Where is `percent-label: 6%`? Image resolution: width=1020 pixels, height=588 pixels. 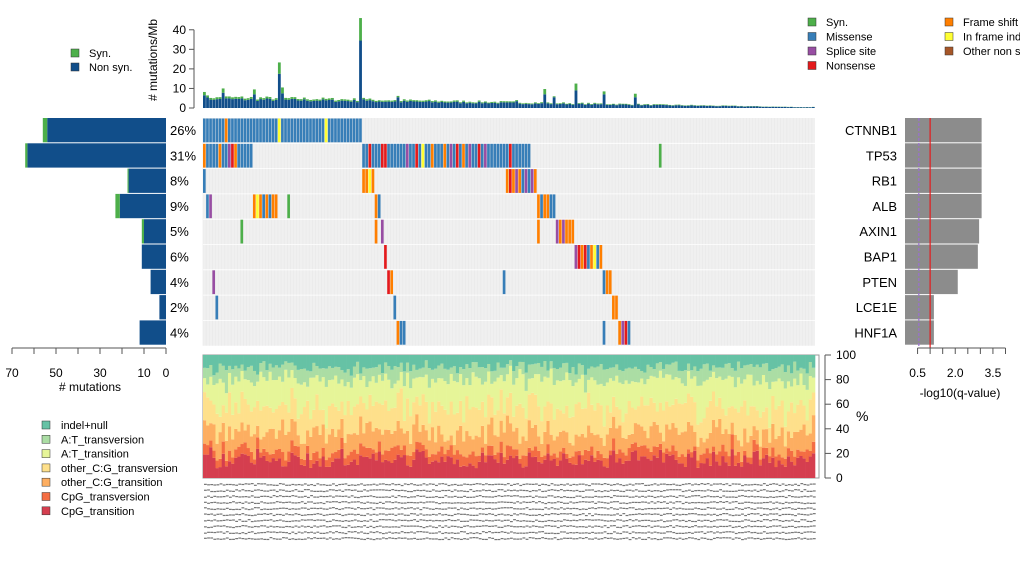
percent-label: 6% is located at coordinates (179, 257).